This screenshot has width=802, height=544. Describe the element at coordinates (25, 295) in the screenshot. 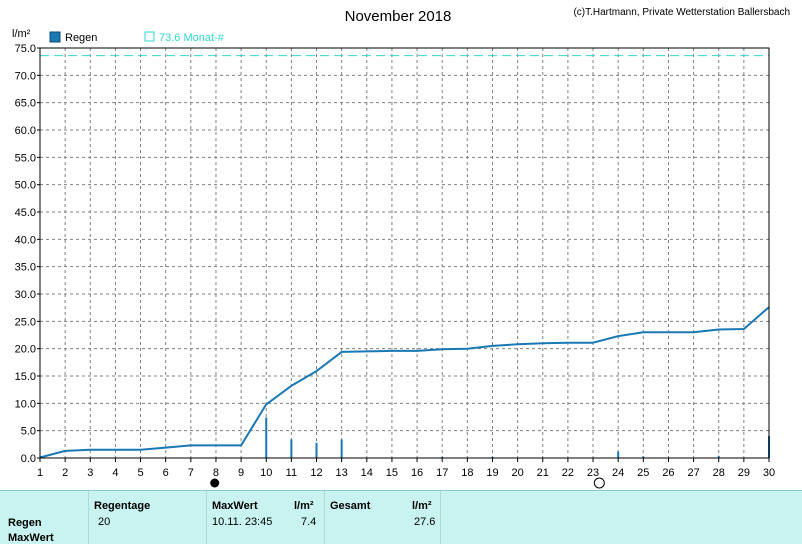

I see `y-tick-label: 30.0` at that location.